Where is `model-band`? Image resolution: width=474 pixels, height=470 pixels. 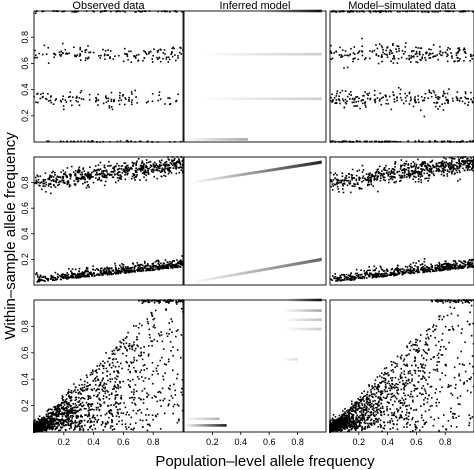 model-band is located at coordinates (260, 54).